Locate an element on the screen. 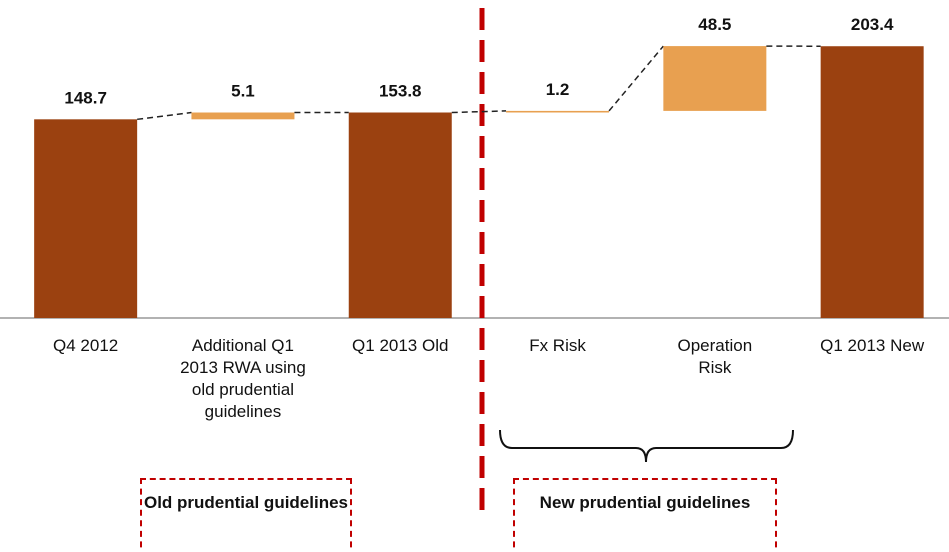 Image resolution: width=949 pixels, height=552 pixels. x-tick-label: Q1 2013 New is located at coordinates (872, 345).